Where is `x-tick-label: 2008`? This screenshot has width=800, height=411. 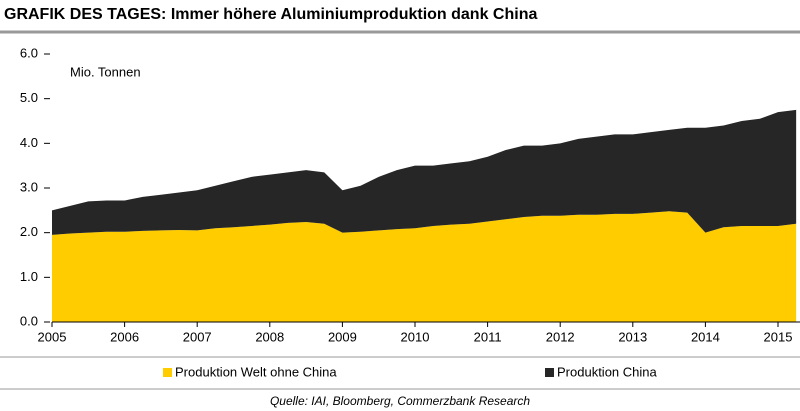 x-tick-label: 2008 is located at coordinates (269, 336).